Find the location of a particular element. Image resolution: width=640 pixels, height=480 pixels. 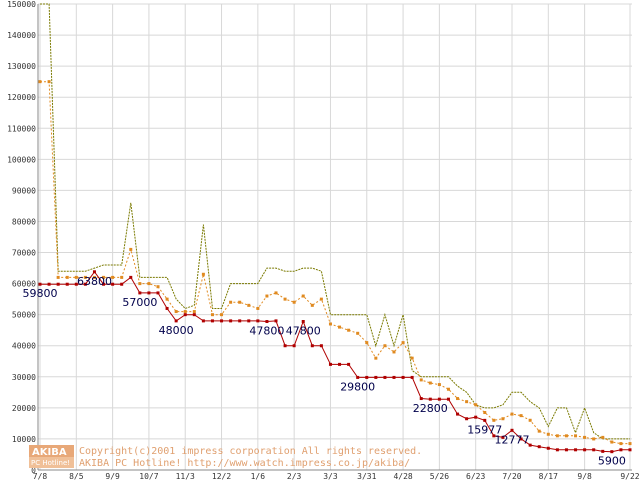

x-tick-label: 8/5 is located at coordinates (76, 476).